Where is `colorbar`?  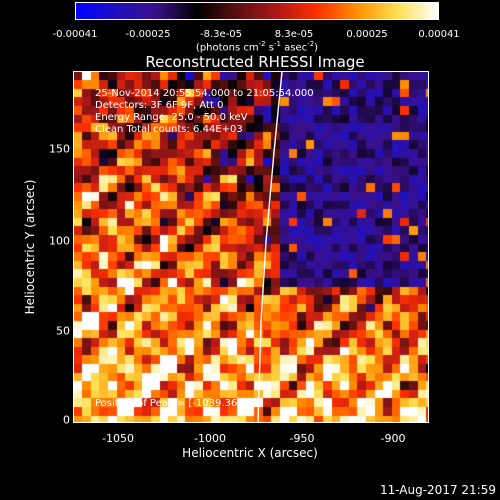 colorbar is located at coordinates (257, 11).